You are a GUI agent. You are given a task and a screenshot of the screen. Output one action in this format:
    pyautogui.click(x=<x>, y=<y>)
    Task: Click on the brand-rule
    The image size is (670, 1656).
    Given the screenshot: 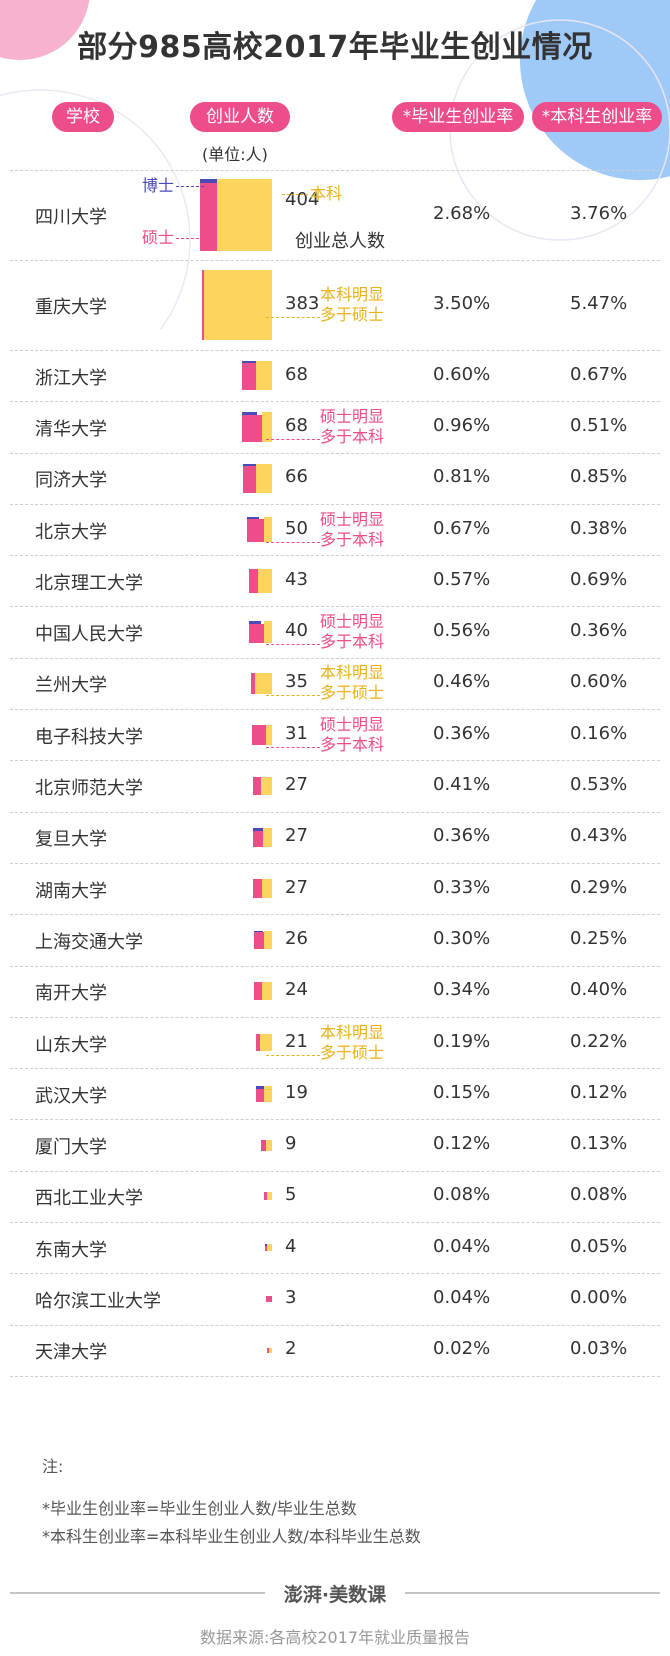 What is the action you would take?
    pyautogui.click(x=335, y=1593)
    